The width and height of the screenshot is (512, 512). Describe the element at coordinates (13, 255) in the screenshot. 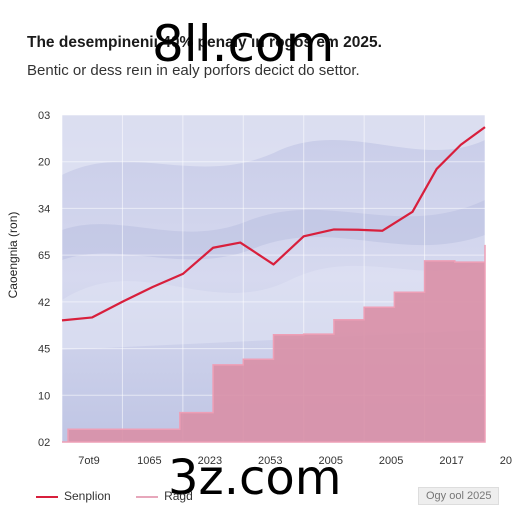

I see `y-axis-label: Caoengnia (ron)` at that location.